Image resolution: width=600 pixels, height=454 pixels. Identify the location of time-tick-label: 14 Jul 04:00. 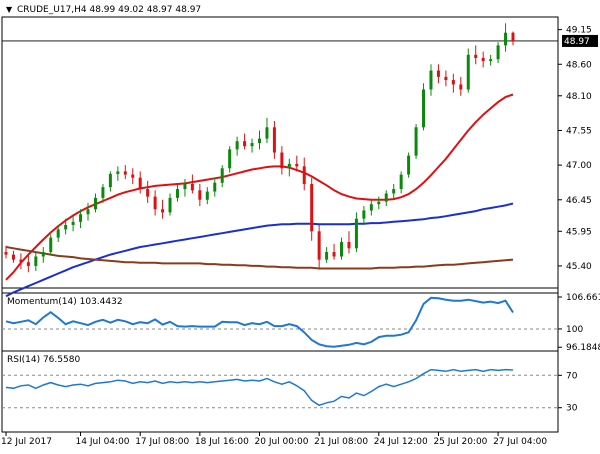
(103, 442).